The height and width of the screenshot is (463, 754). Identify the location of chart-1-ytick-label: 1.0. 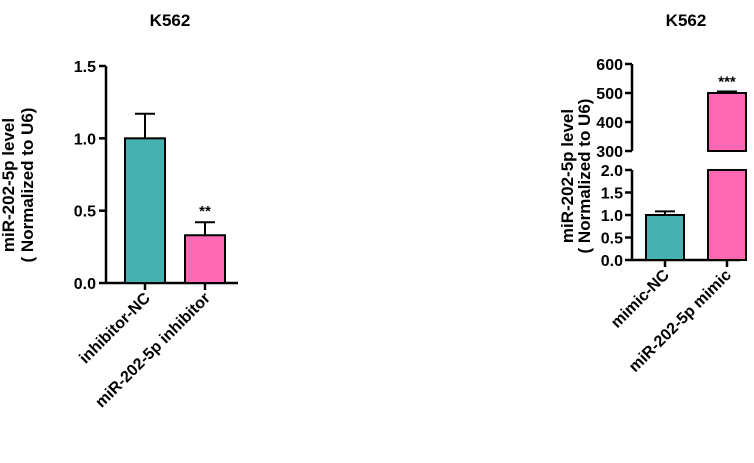
(85, 139).